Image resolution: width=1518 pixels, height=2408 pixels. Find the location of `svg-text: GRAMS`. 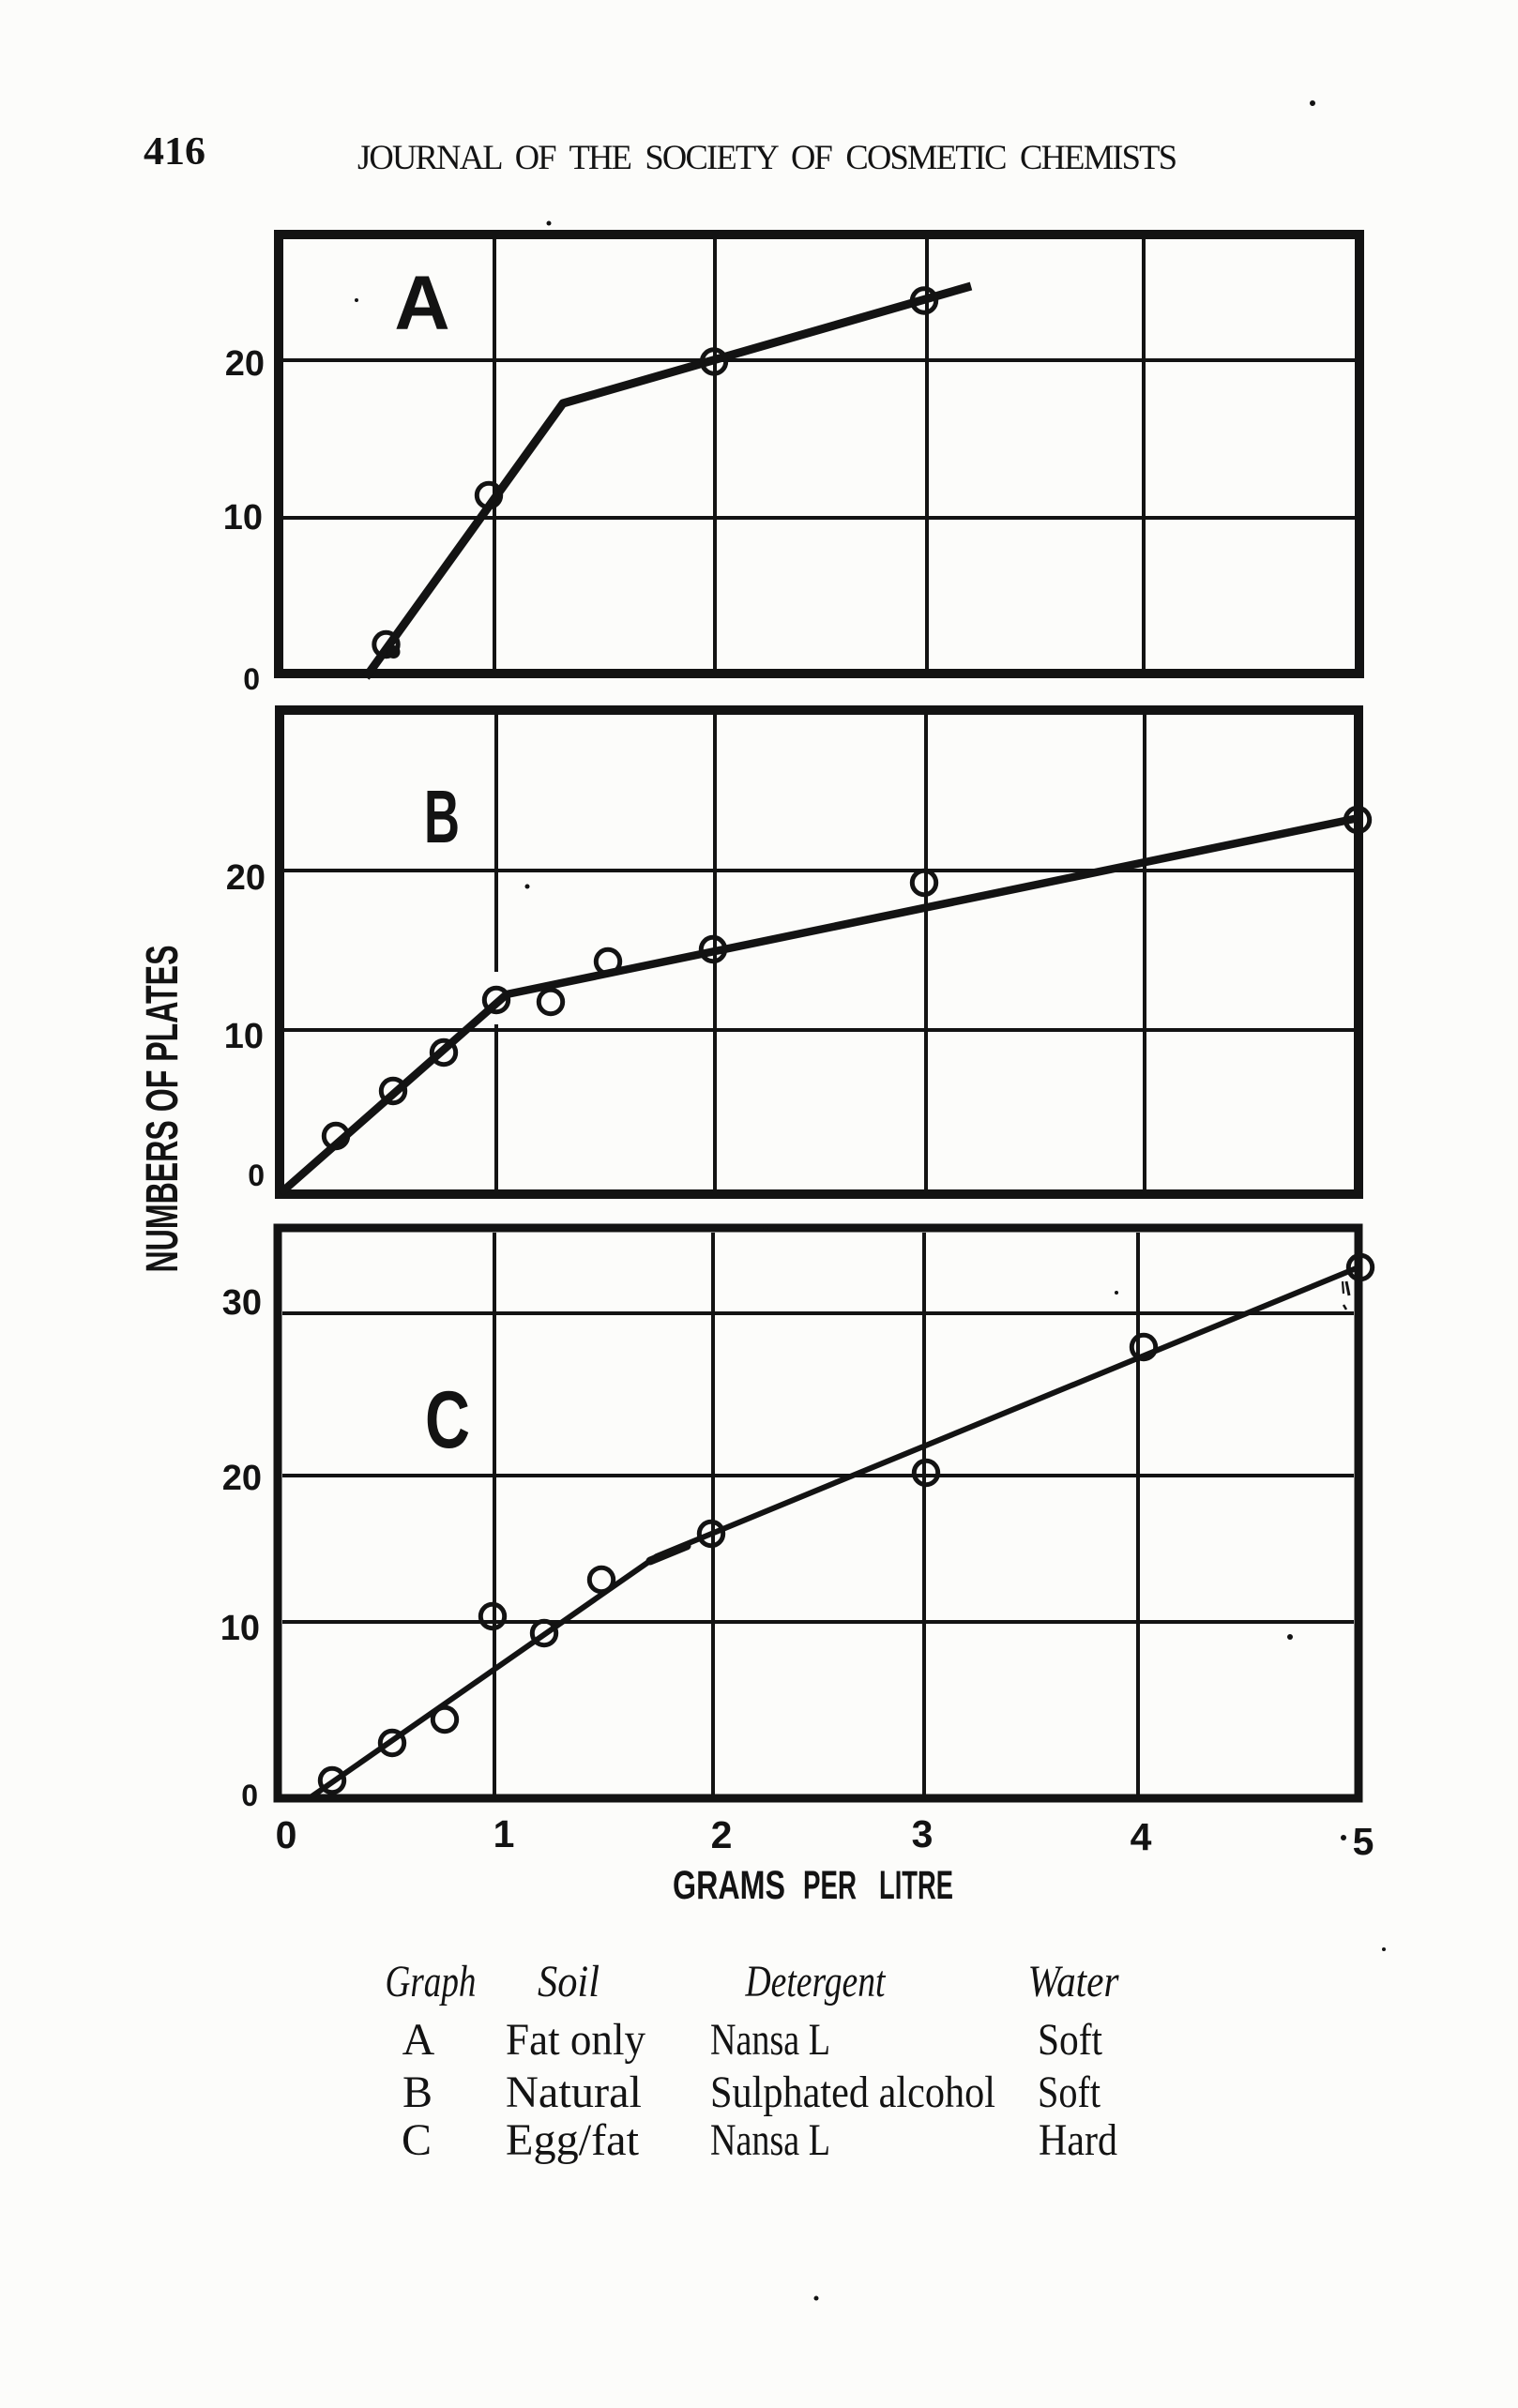

svg-text: GRAMS is located at coordinates (729, 1886).